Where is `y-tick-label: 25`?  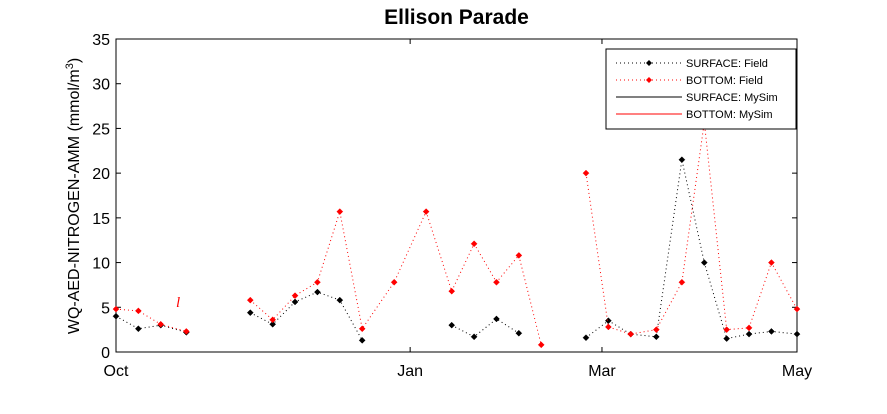
y-tick-label: 25 is located at coordinates (101, 129).